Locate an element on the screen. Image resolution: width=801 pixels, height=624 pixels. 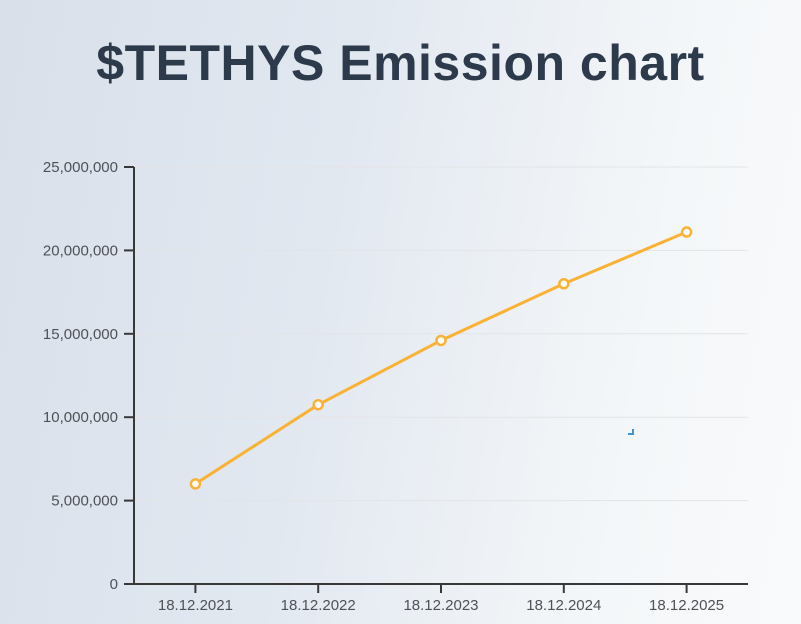
y-axis-tick-label: 25,000,000 is located at coordinates (80, 167).